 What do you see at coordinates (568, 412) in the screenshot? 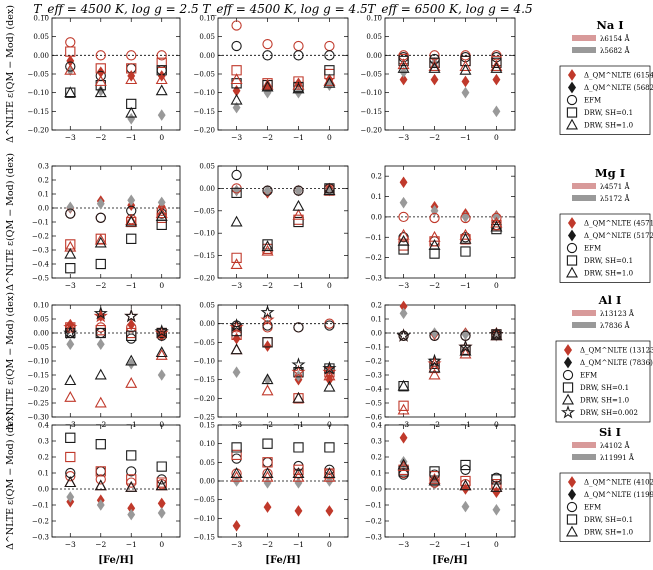
I see `legend-marker-star` at bounding box center [568, 412].